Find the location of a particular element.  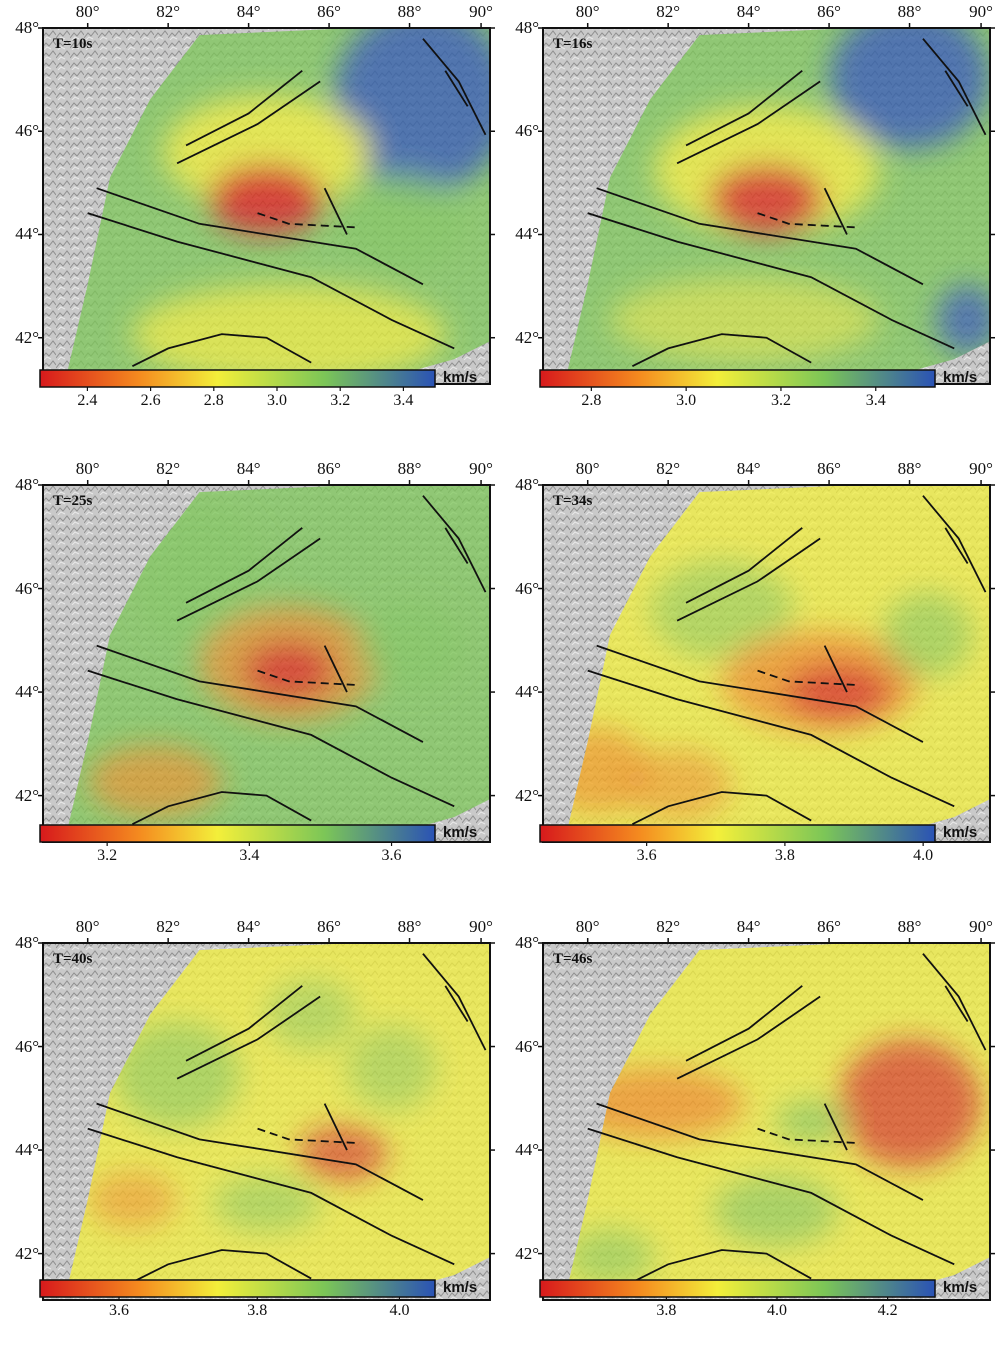

map-frame is located at coordinates (766, 1121).